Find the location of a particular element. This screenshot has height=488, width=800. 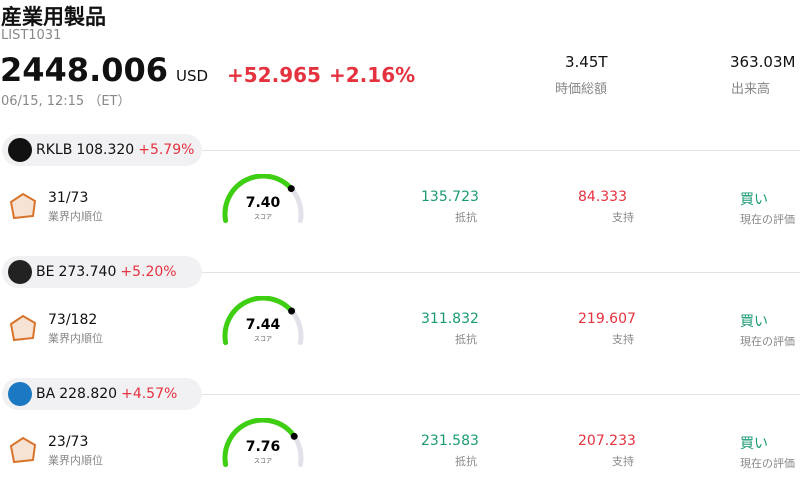

change: +52.965 is located at coordinates (274, 75).